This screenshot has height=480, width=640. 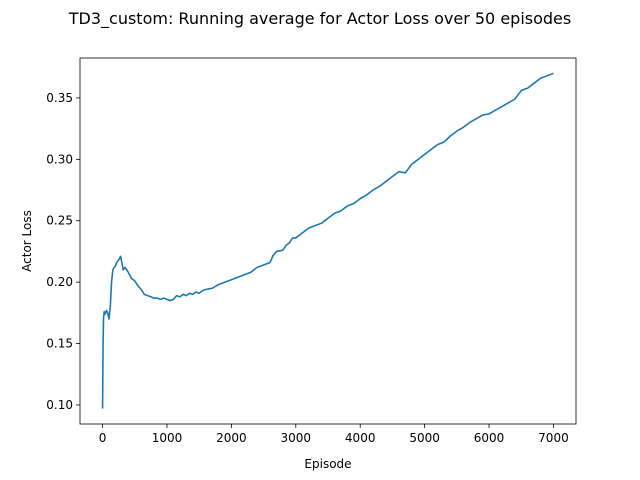 I want to click on x-tick-label: 2000, so click(x=231, y=438).